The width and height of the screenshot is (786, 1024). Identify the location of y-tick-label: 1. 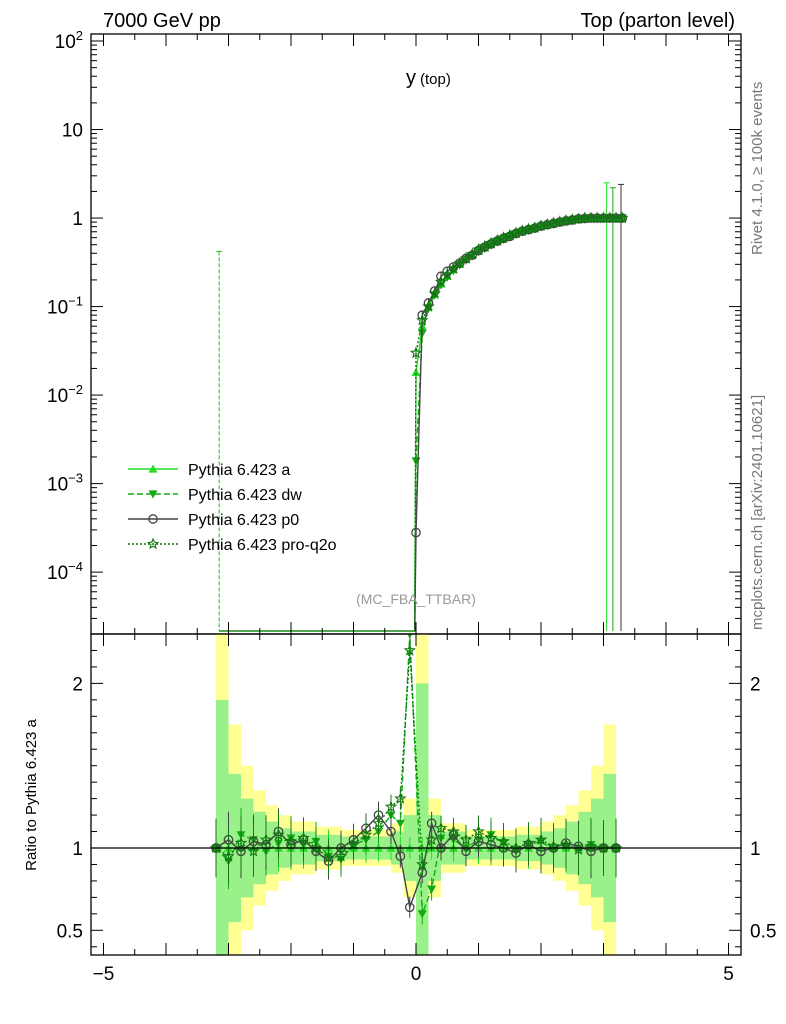
(77, 219).